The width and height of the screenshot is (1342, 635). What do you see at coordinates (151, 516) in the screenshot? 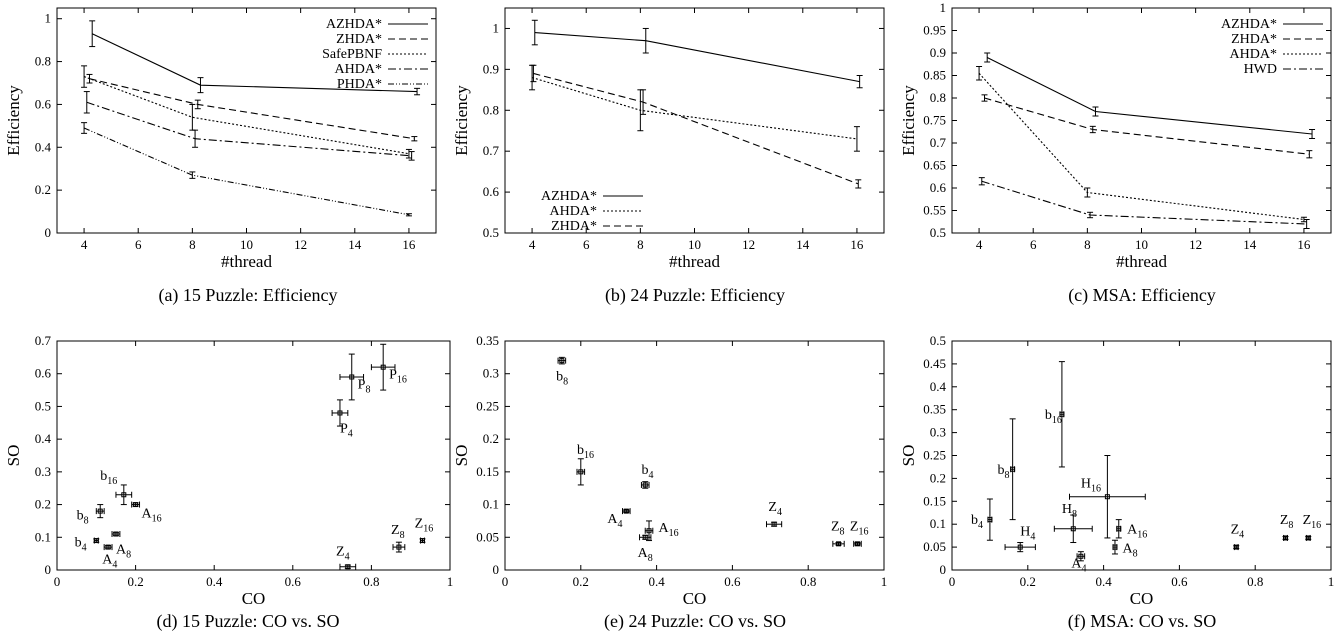
I see `point-label: A16` at bounding box center [151, 516].